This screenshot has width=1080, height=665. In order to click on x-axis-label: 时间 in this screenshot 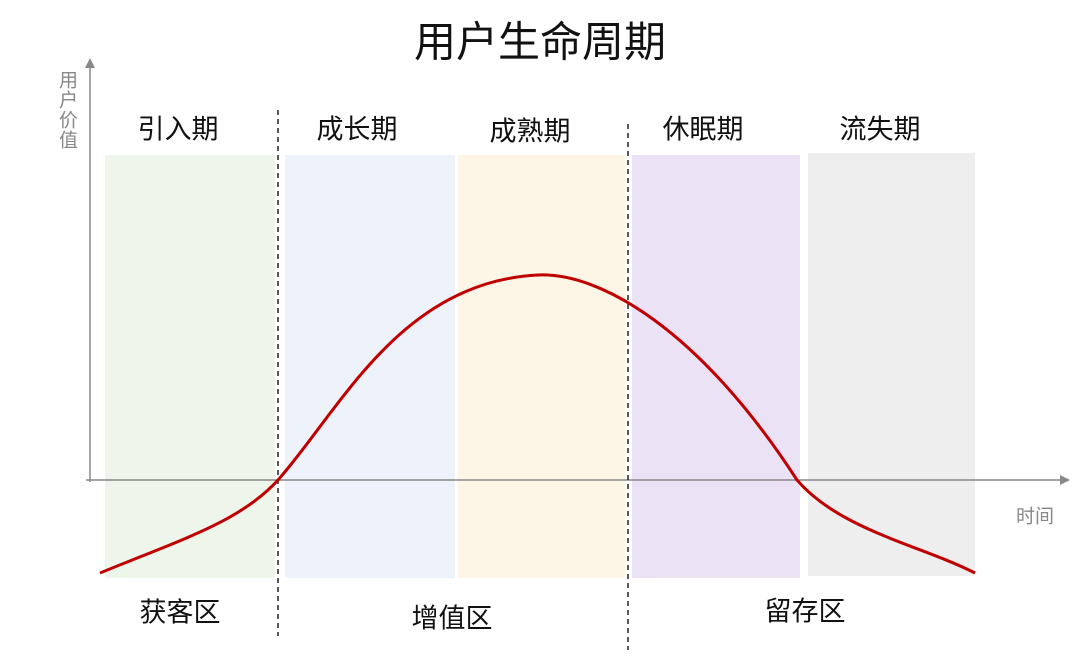, I will do `click(1035, 517)`.